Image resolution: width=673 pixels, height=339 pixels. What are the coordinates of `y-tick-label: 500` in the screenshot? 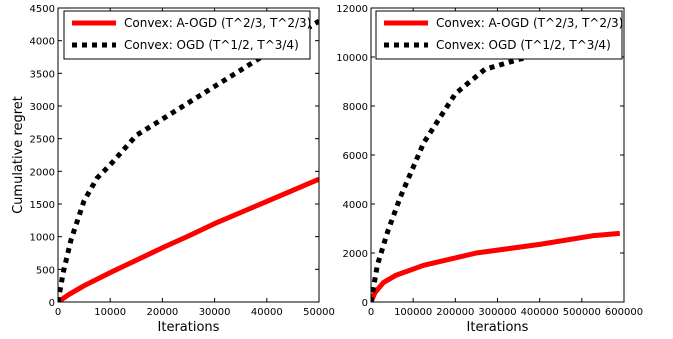 It's located at (45, 270).